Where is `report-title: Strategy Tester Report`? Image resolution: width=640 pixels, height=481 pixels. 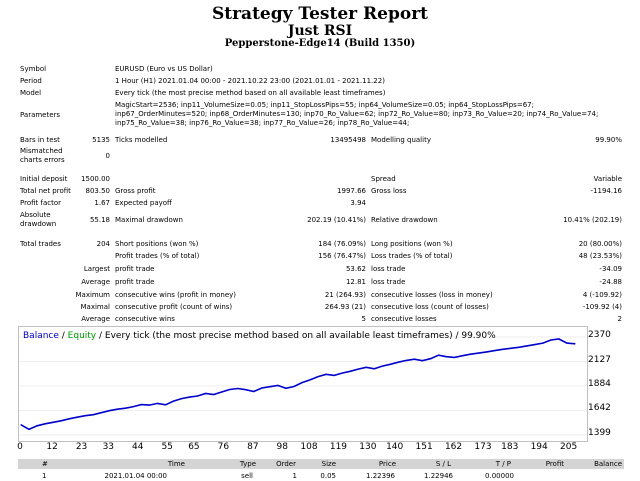 report-title: Strategy Tester Report is located at coordinates (320, 14).